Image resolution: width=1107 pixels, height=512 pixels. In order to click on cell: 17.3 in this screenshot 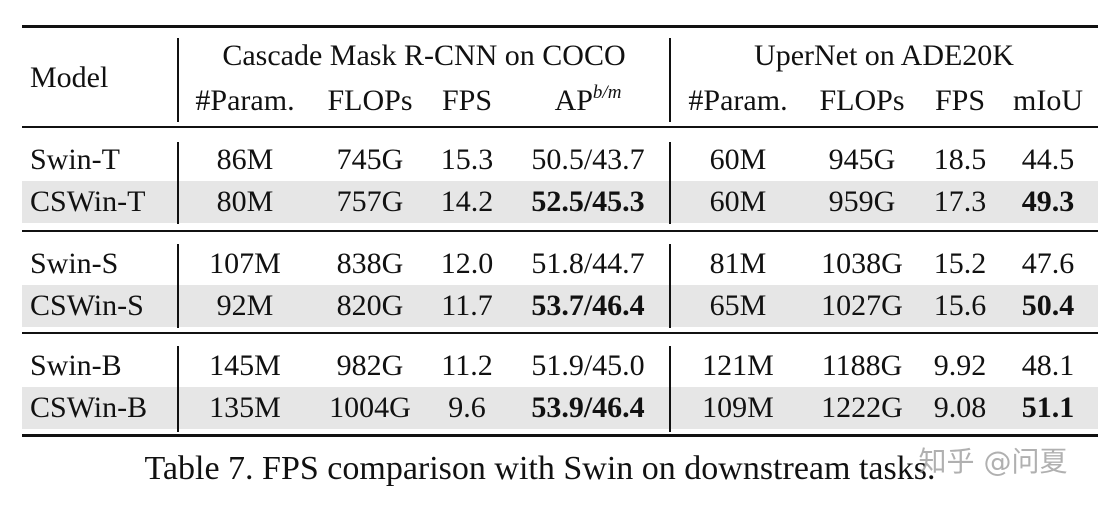, I will do `click(960, 201)`.